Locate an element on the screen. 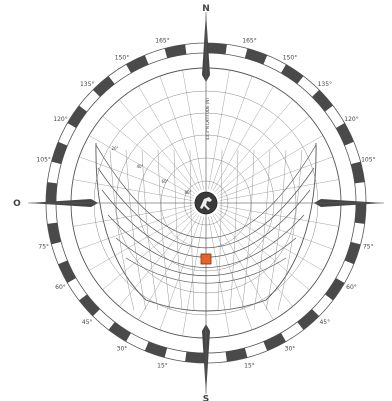 The height and width of the screenshot is (401, 392). position-marker is located at coordinates (206, 259).